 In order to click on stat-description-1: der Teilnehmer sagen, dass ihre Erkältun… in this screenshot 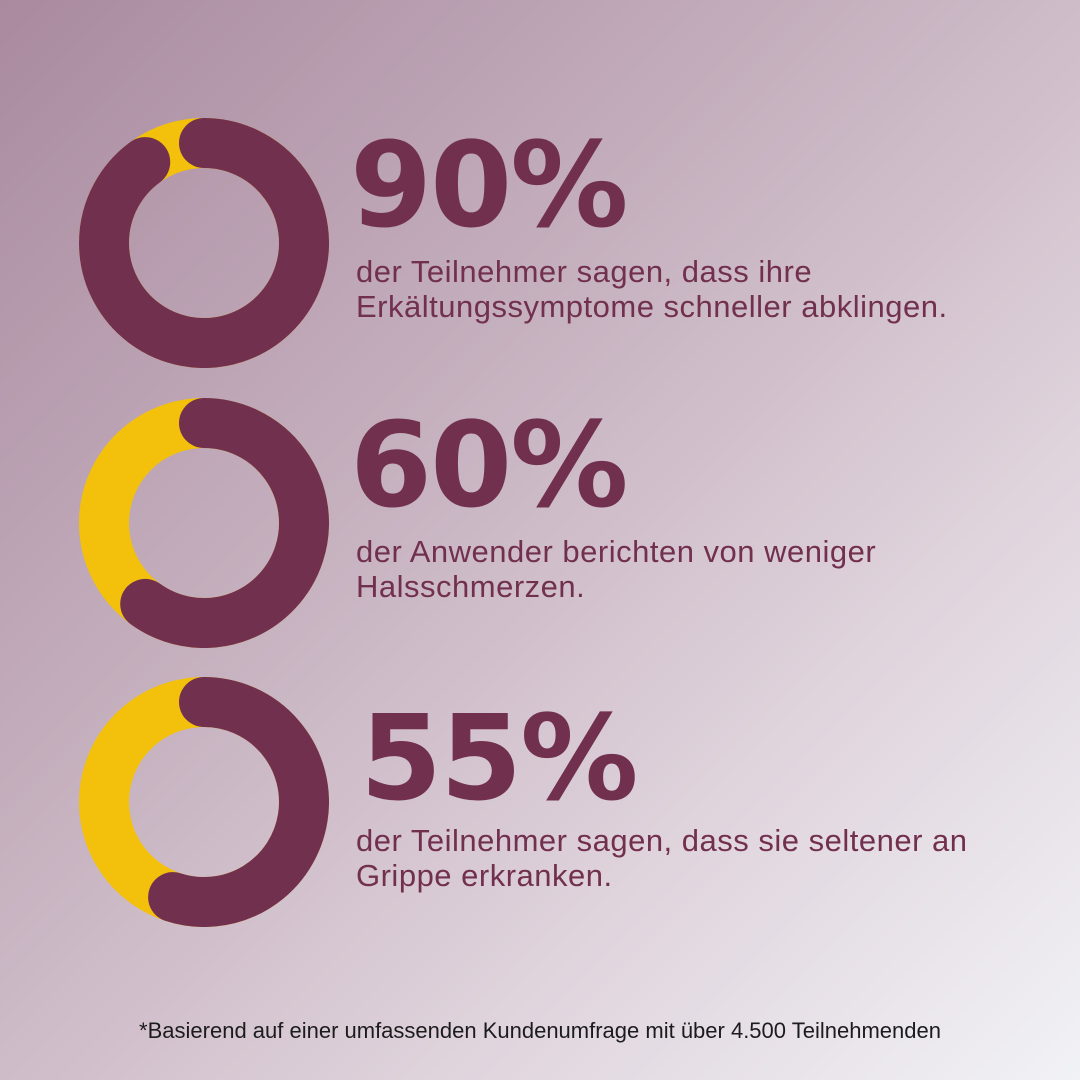, I will do `click(652, 289)`.